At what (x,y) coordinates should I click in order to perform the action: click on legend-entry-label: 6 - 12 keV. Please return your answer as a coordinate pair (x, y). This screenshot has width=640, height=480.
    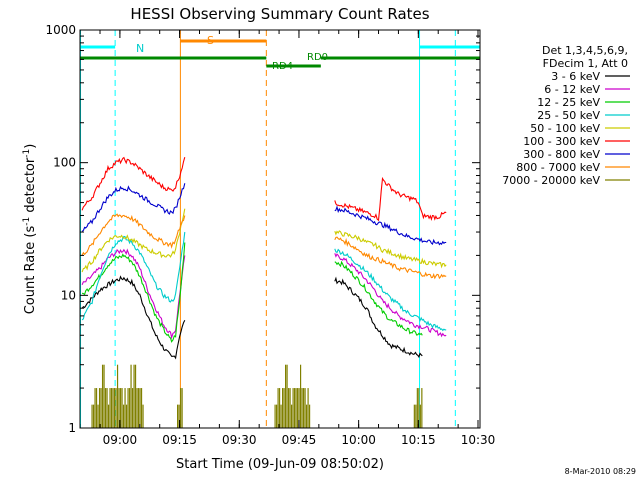
    Looking at the image, I should click on (572, 89).